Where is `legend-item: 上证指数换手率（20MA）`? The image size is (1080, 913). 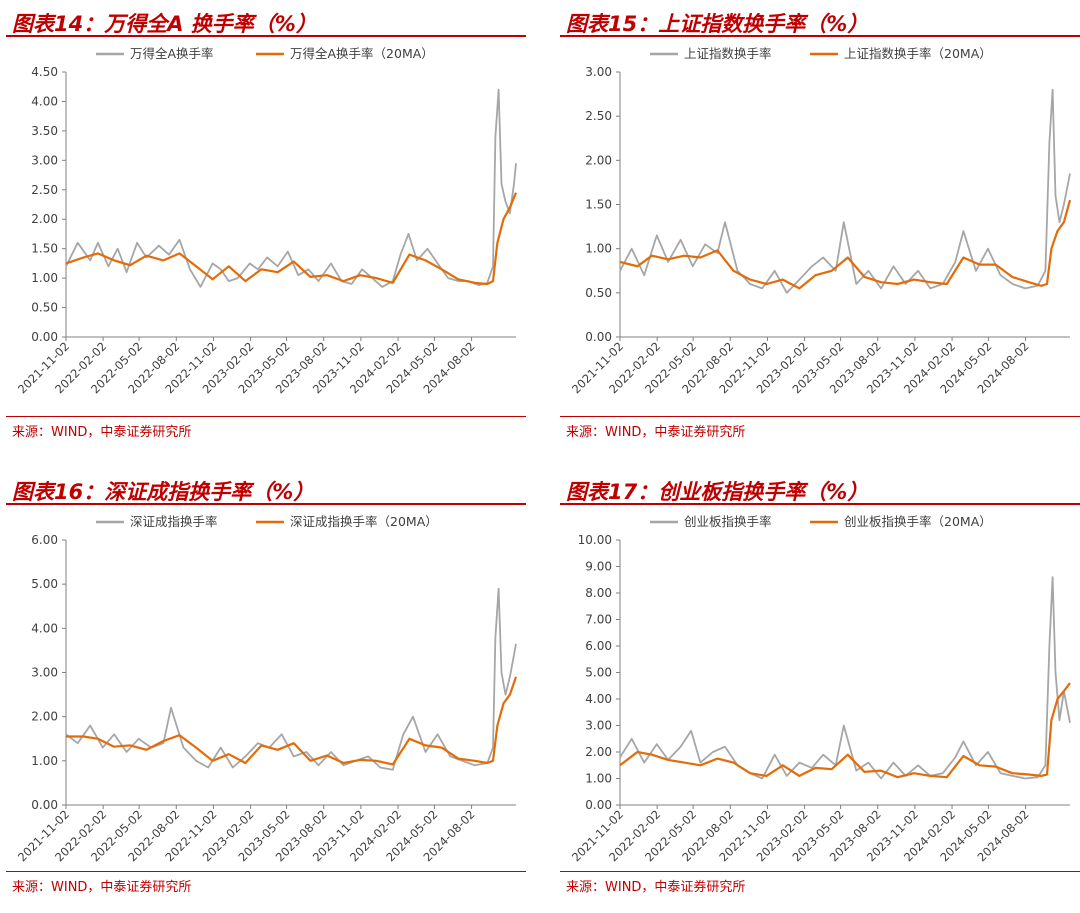 legend-item: 上证指数换手率（20MA） is located at coordinates (901, 53).